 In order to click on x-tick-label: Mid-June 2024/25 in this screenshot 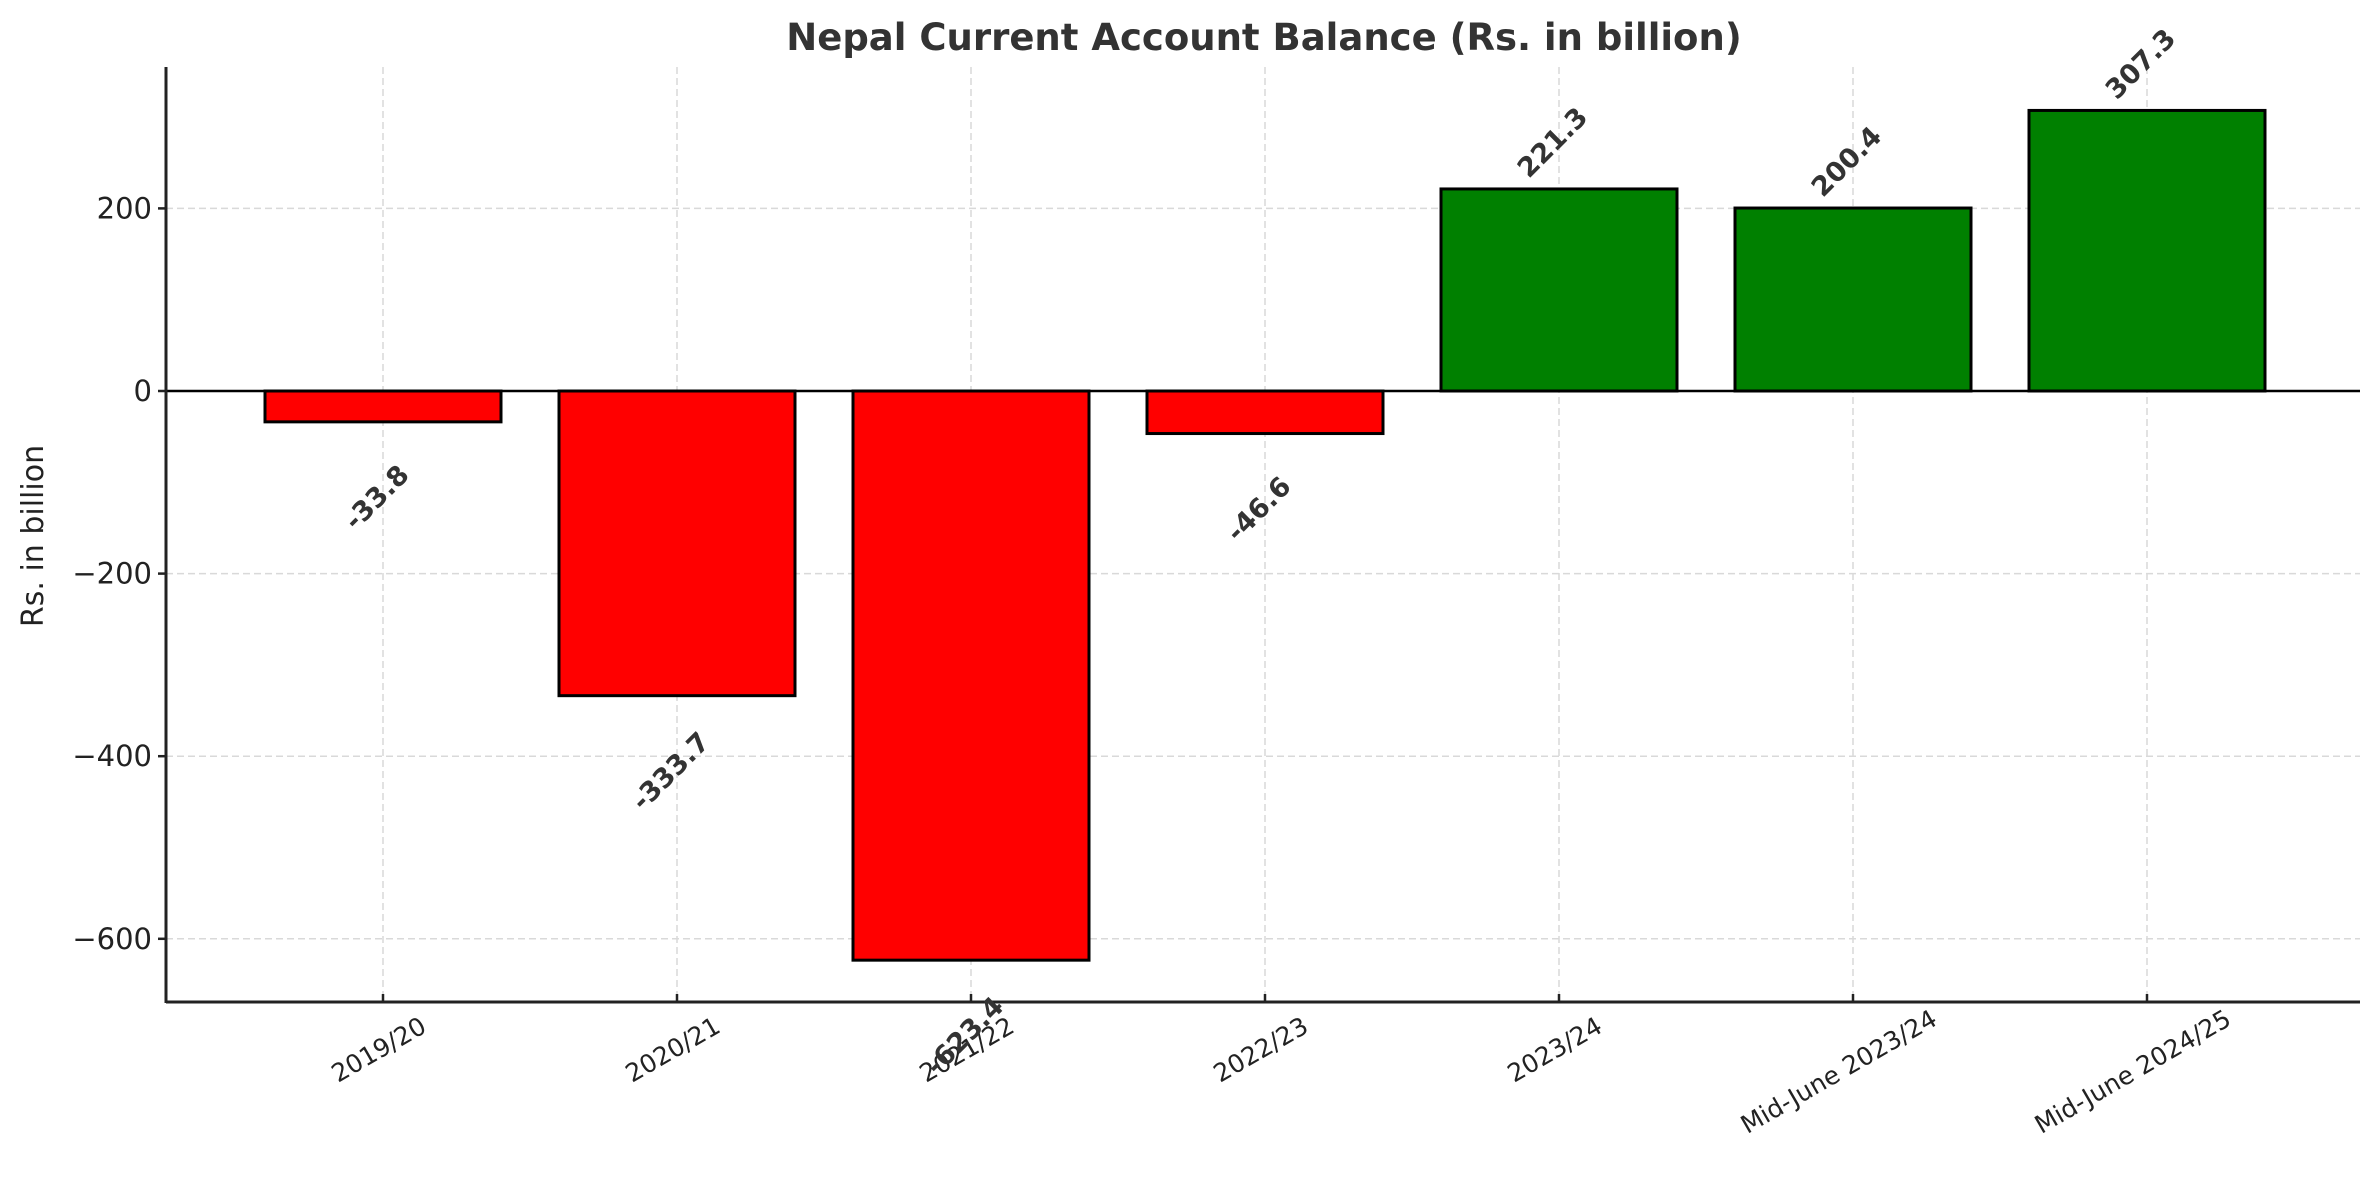, I will do `click(2133, 1072)`.